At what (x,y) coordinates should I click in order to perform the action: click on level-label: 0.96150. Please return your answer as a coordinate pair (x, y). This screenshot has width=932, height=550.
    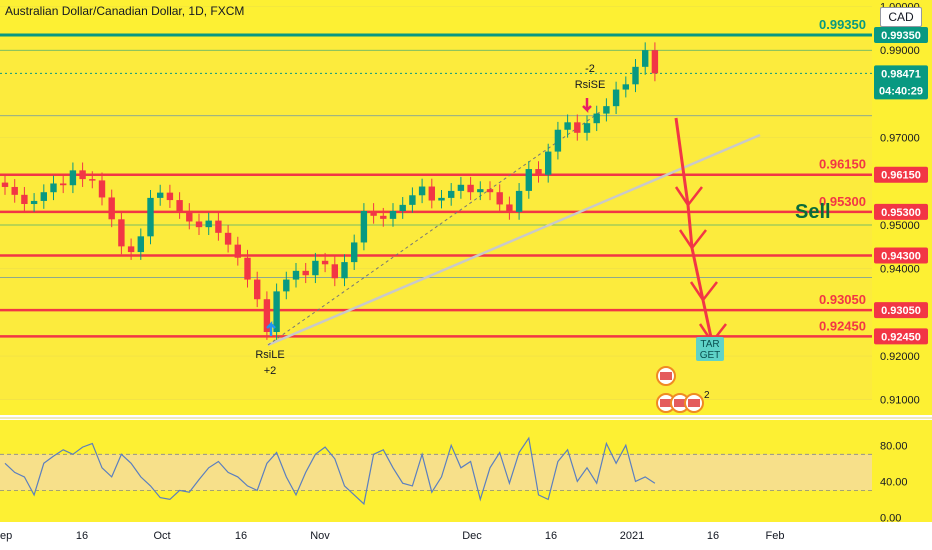
    Looking at the image, I should click on (842, 164).